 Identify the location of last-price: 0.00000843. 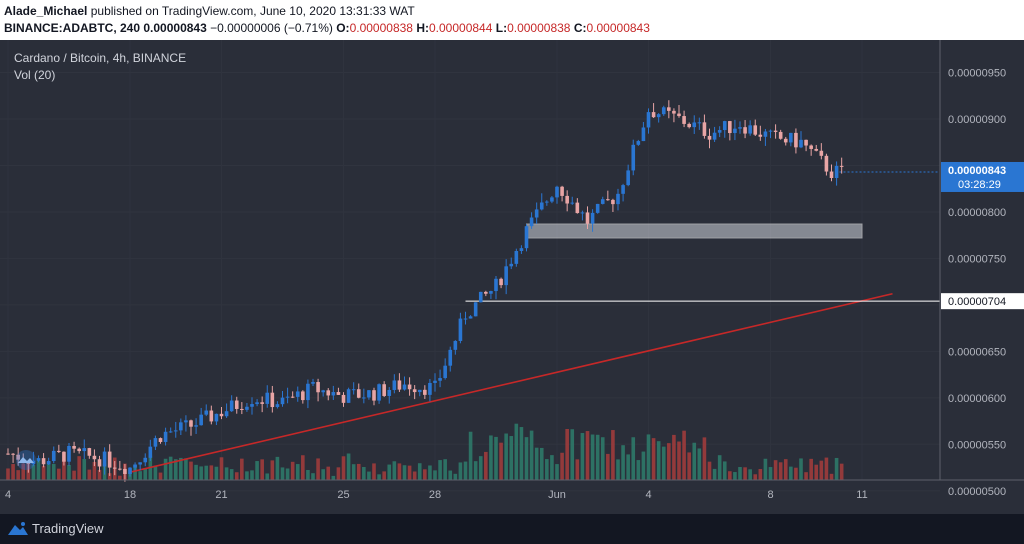
(175, 28).